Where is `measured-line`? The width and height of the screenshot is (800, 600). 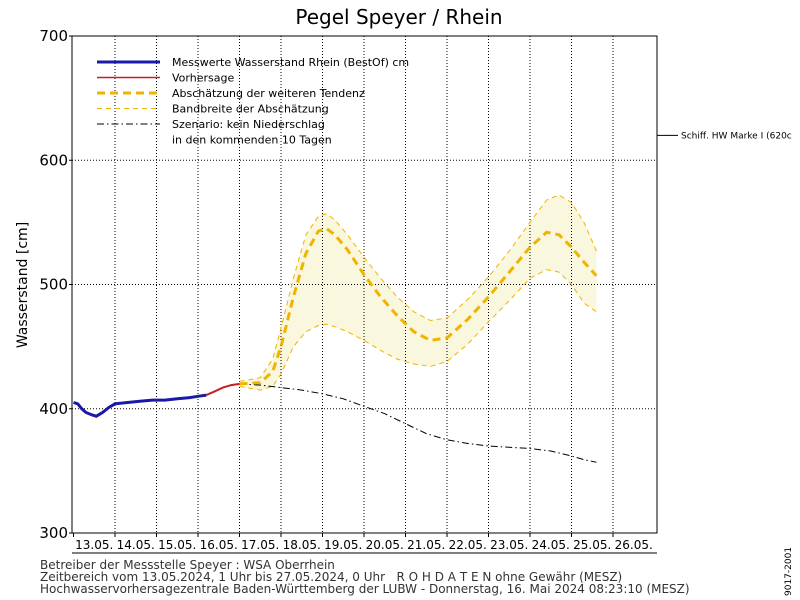
measured-line is located at coordinates (140, 405).